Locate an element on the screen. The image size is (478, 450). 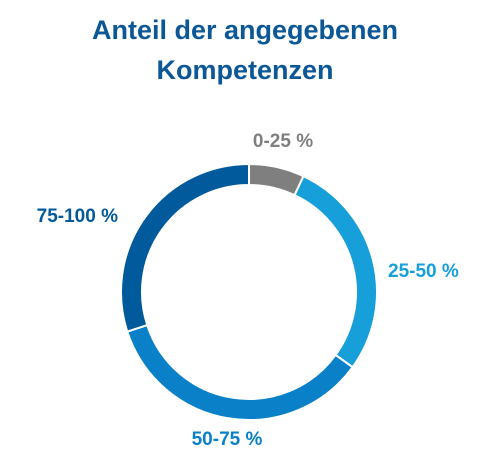
segment-label: 0-25 % is located at coordinates (283, 141).